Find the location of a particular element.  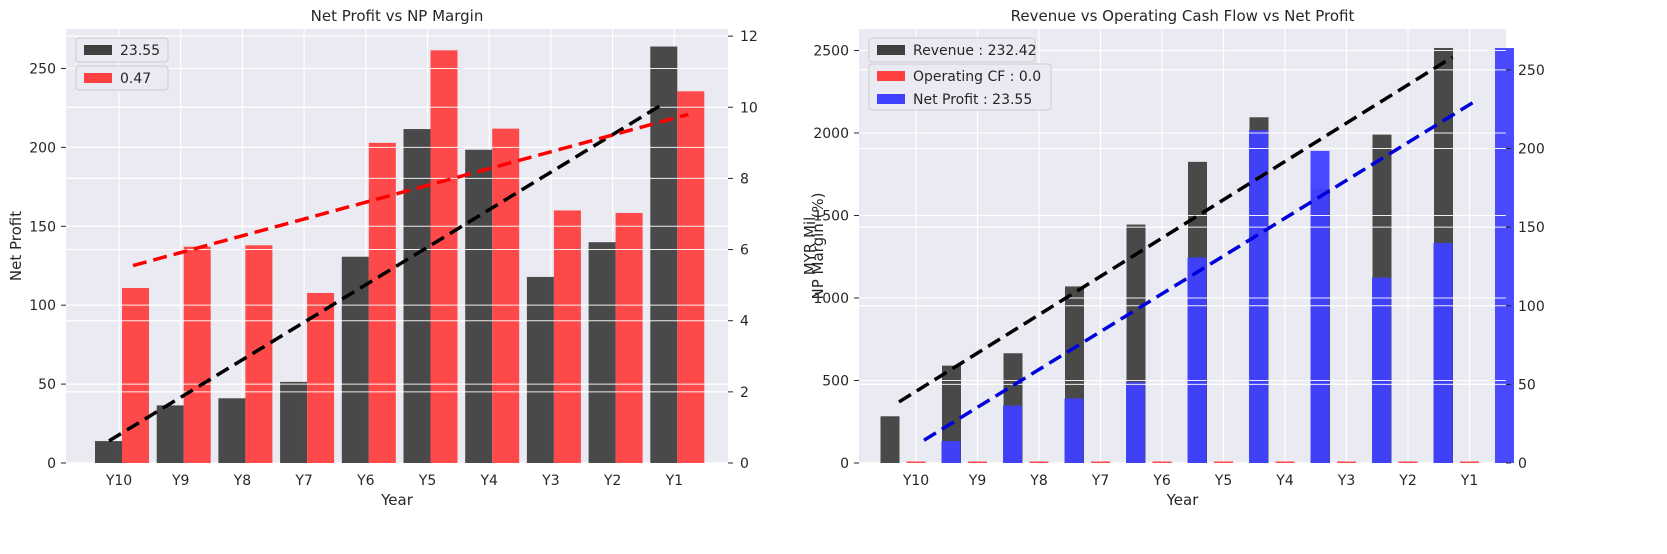

x-tick-label: Y9 is located at coordinates (180, 481).